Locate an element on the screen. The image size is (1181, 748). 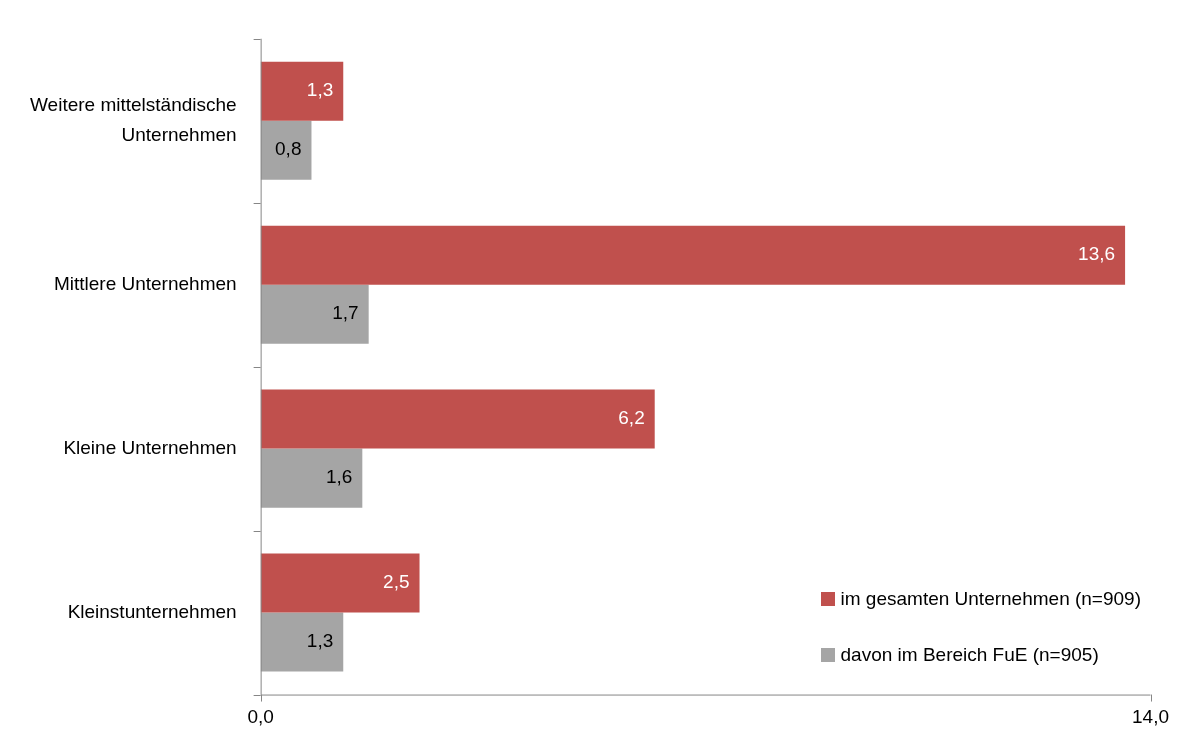
legend-label: im gesamten Unternehmen (n=909) is located at coordinates (990, 599).